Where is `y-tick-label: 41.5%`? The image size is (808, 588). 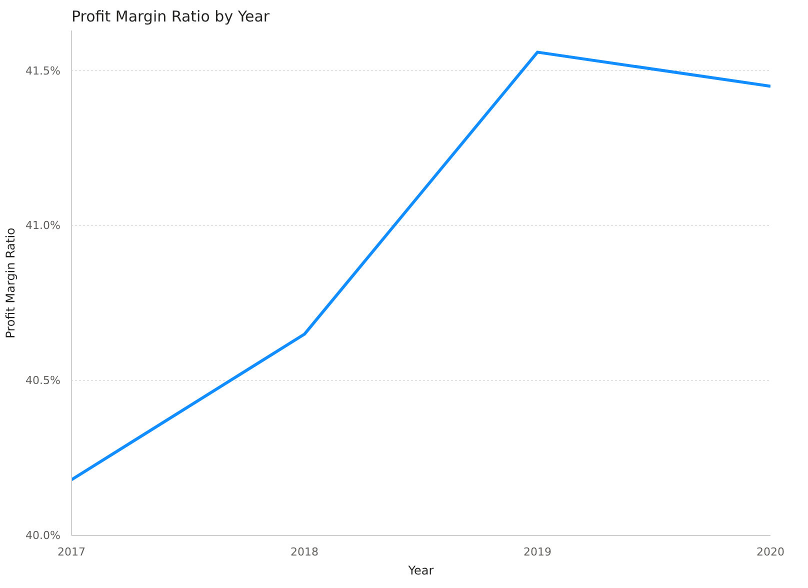 y-tick-label: 41.5% is located at coordinates (43, 71).